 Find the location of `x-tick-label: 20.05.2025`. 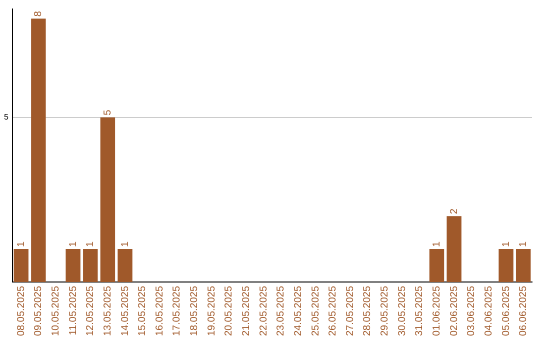

x-tick-label: 20.05.2025 is located at coordinates (229, 311).